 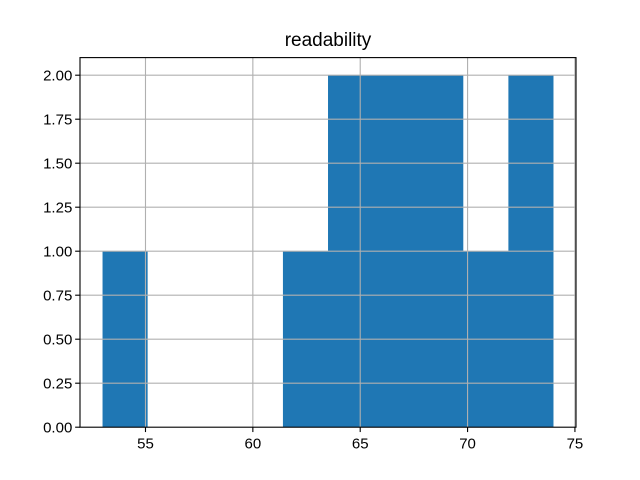 What do you see at coordinates (57, 120) in the screenshot?
I see `svg-text: 1.75` at bounding box center [57, 120].